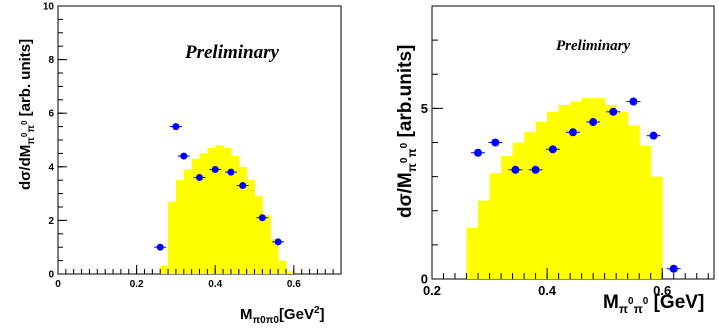 Image resolution: width=719 pixels, height=329 pixels. I want to click on x-tick-label: 0, so click(58, 284).